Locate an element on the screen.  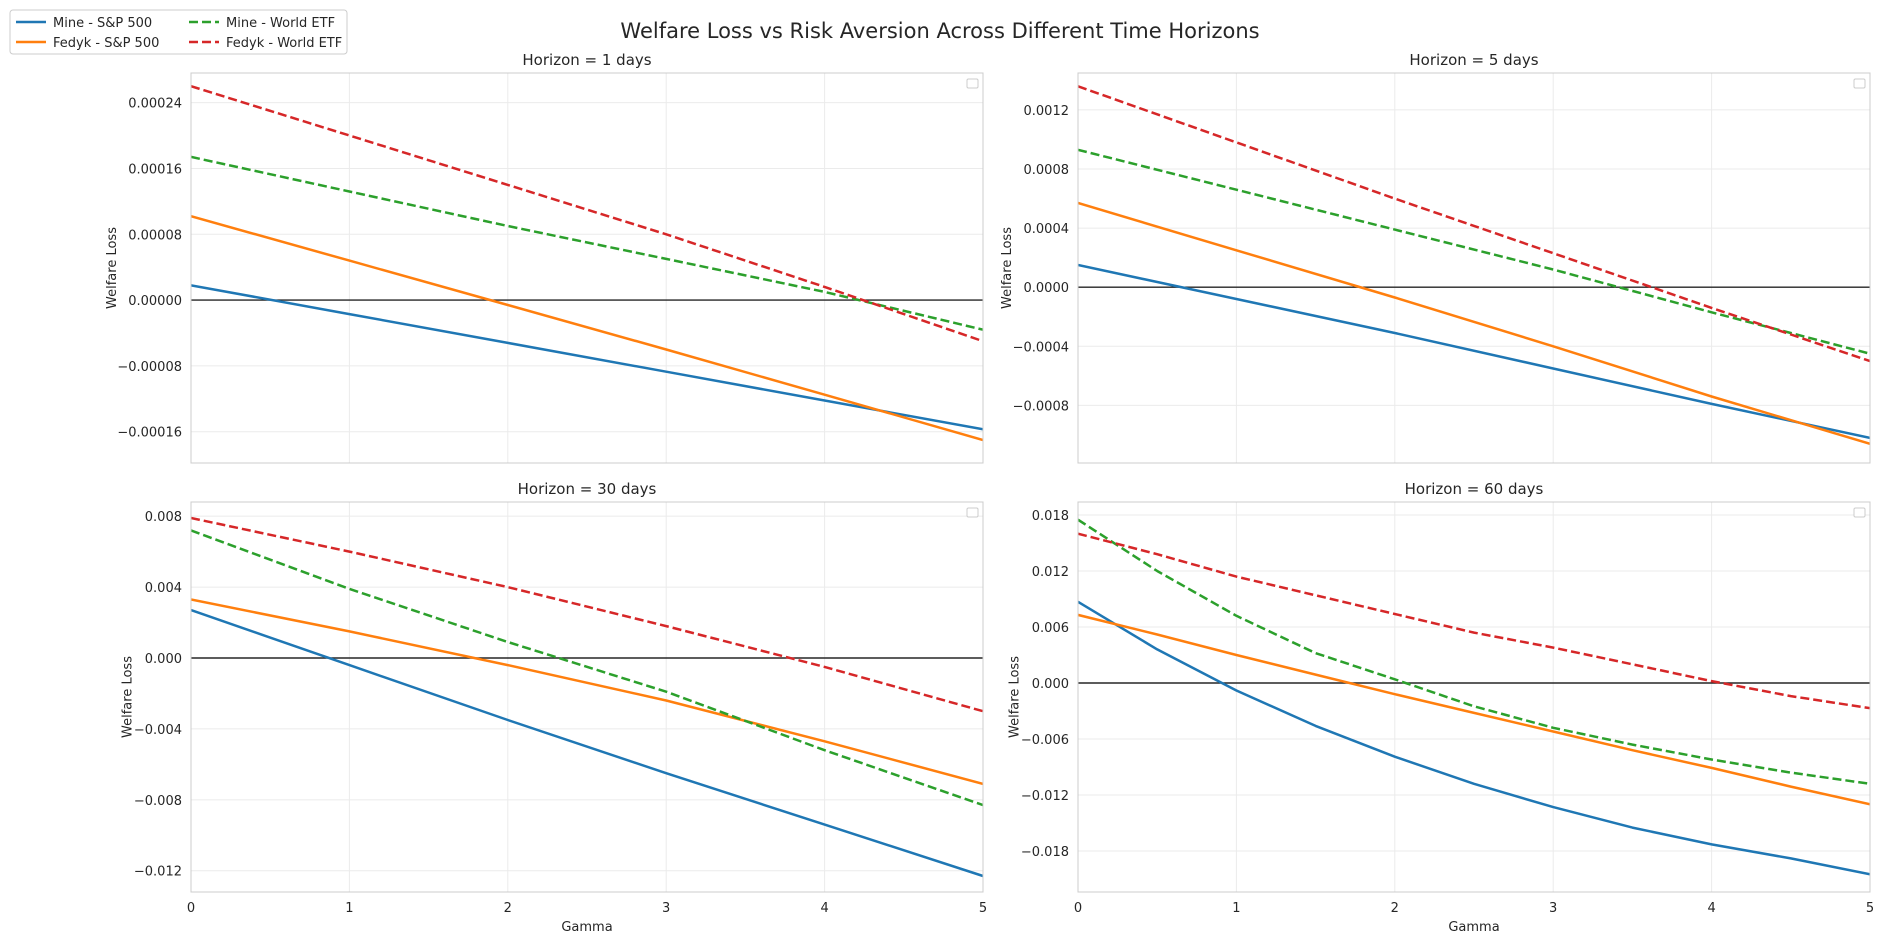
y-tick-label: 0.0004 is located at coordinates (1047, 229).